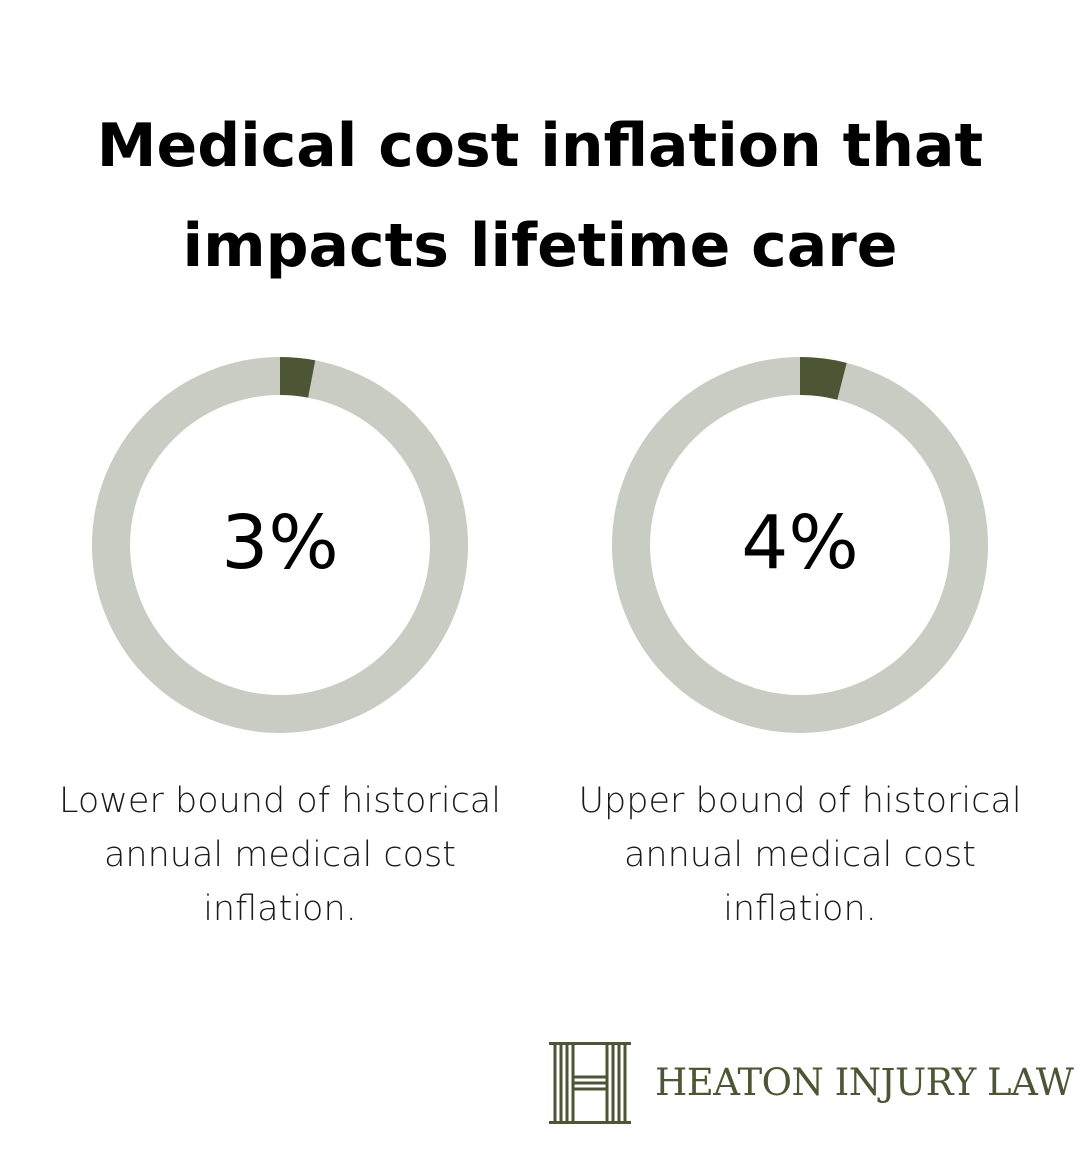 This screenshot has height=1164, width=1080. What do you see at coordinates (800, 801) in the screenshot?
I see `caption-line: Upper bound of historical` at bounding box center [800, 801].